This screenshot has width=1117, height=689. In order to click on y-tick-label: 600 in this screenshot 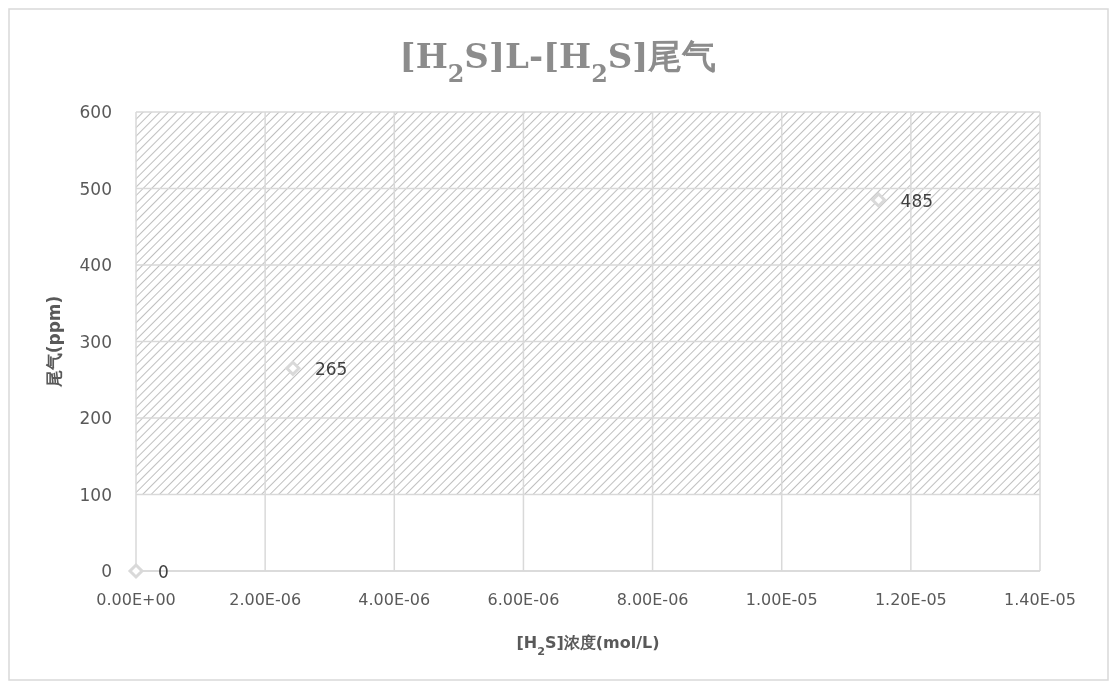, I will do `click(95, 112)`.